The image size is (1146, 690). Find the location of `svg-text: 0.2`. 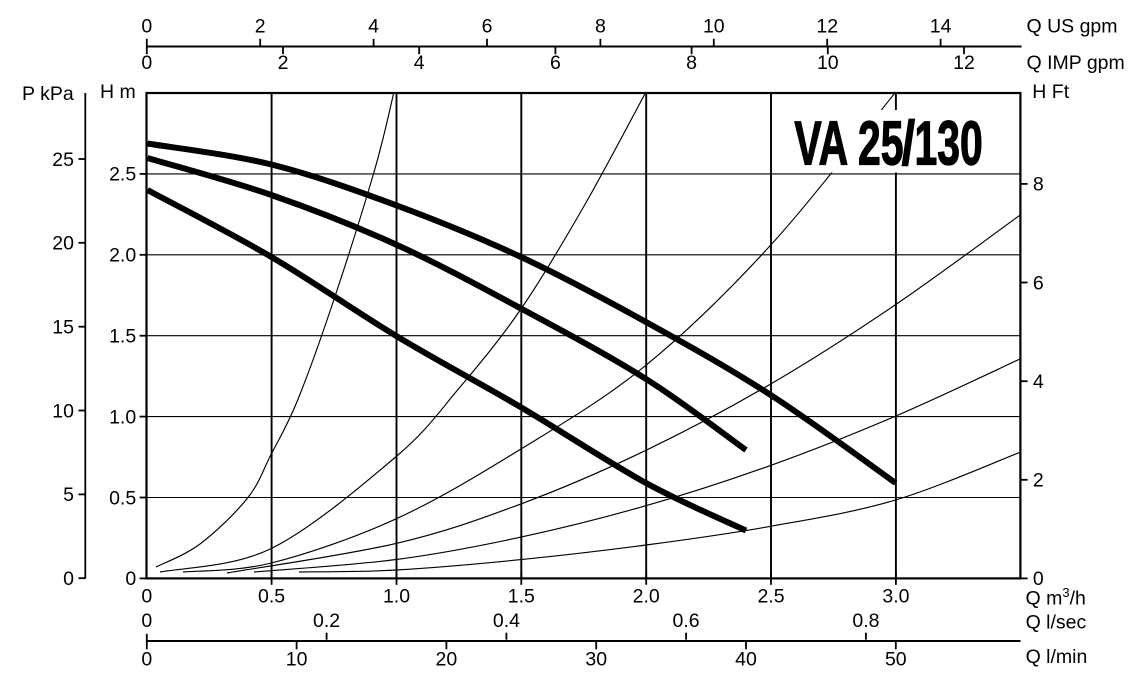

svg-text: 0.2 is located at coordinates (326, 621).